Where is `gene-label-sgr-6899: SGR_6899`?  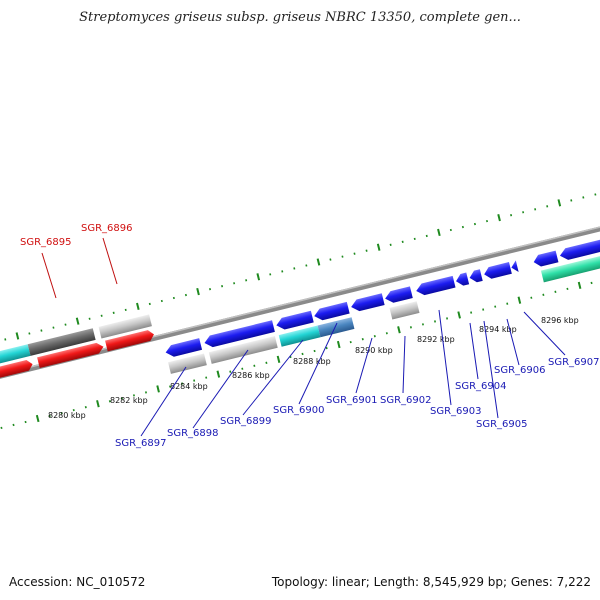
gene-label-sgr-6899: SGR_6899 is located at coordinates (246, 421).